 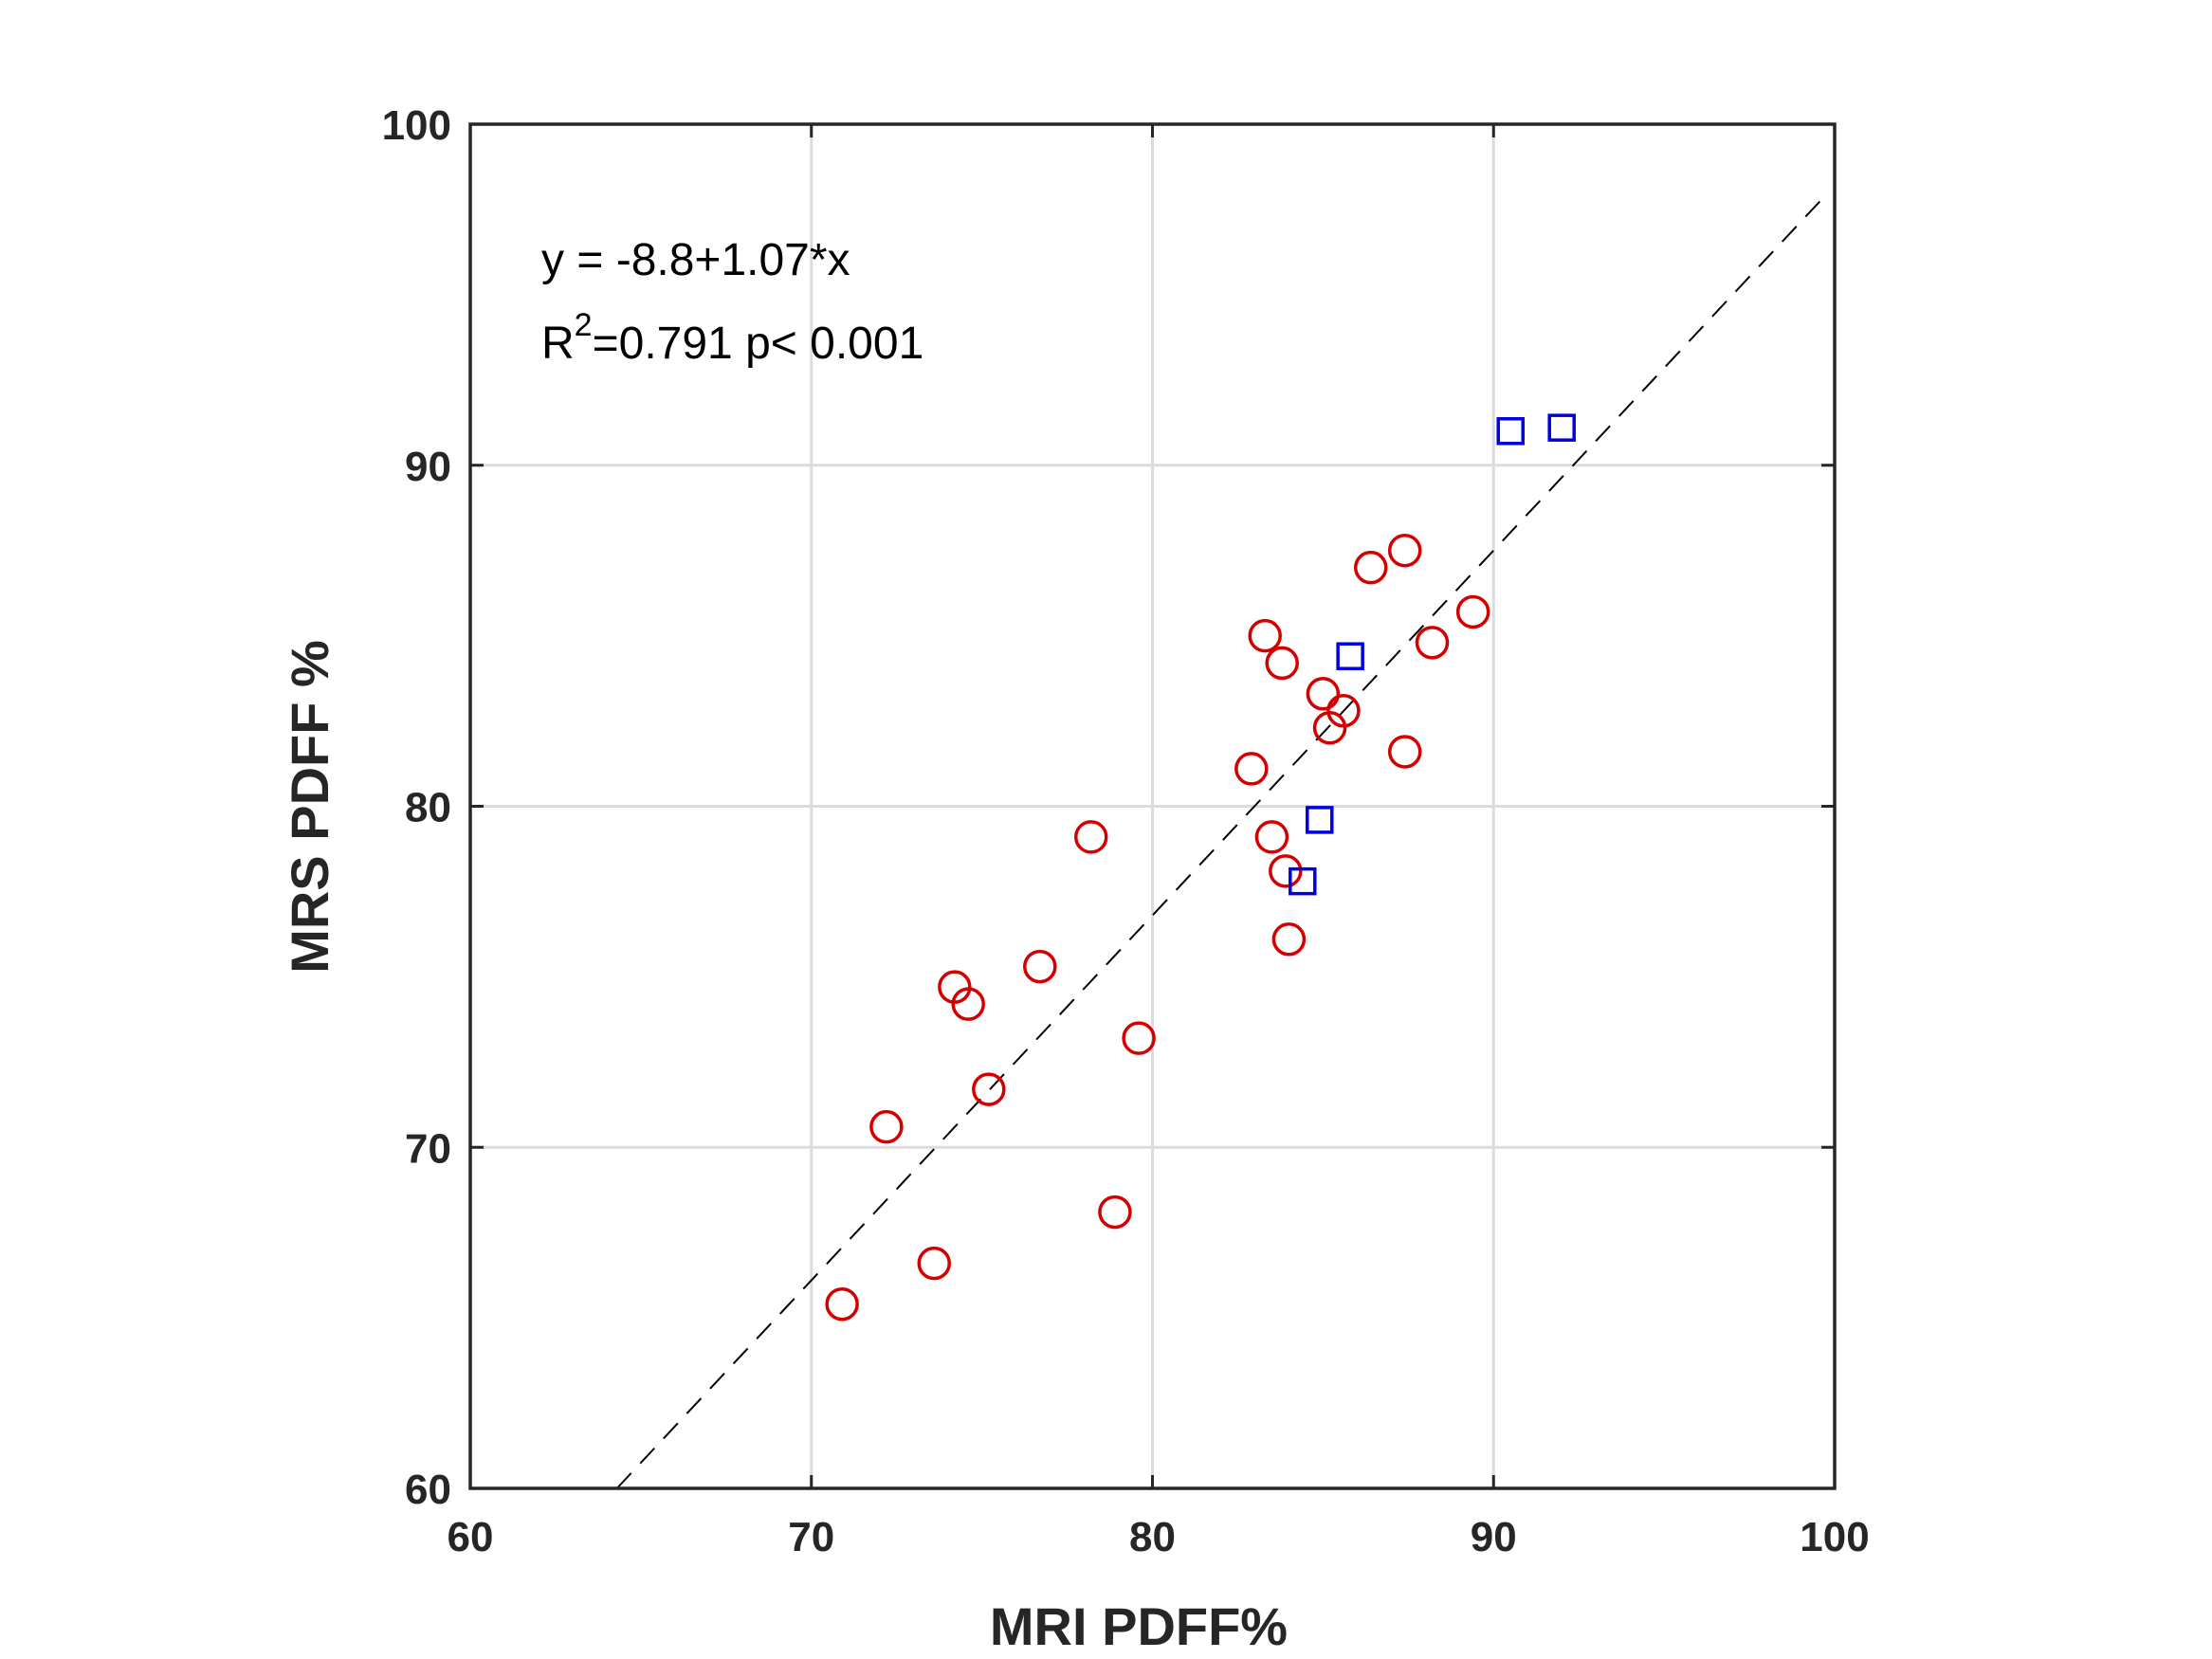 I want to click on x-tick-label: 80, so click(x=1152, y=1537).